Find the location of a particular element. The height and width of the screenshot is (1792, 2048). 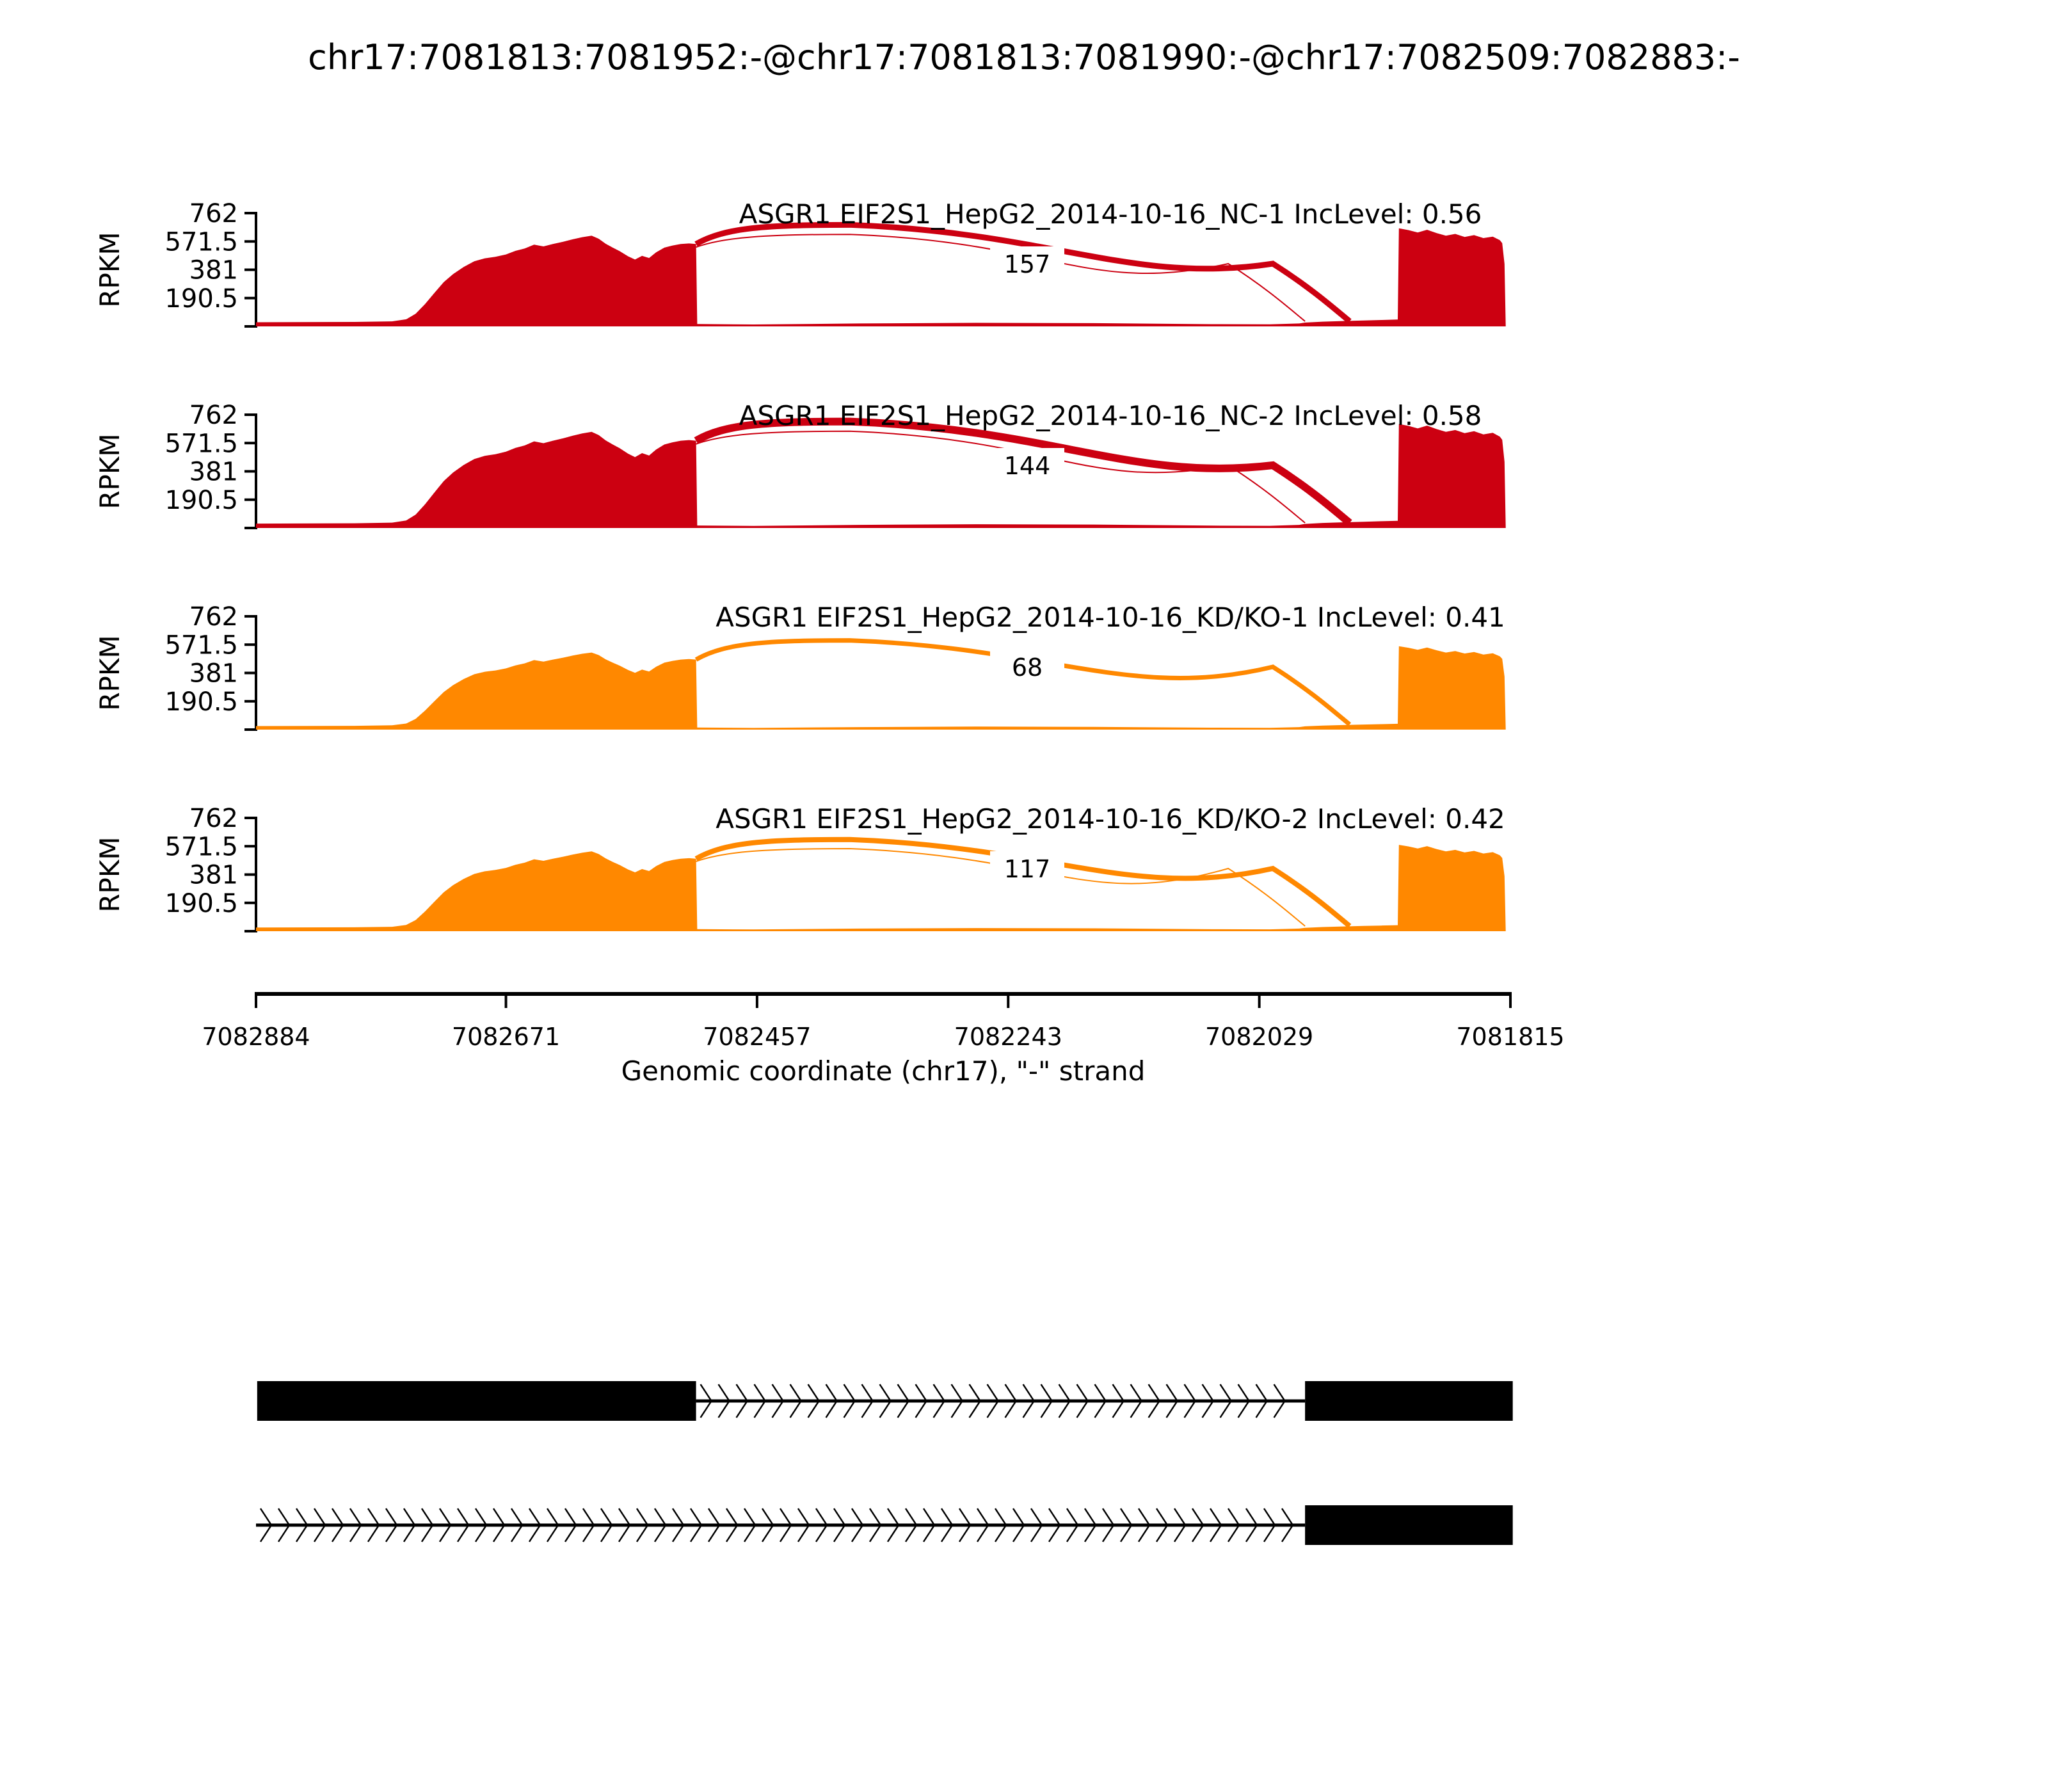

x-tick-label: 7082457 is located at coordinates (757, 1037).